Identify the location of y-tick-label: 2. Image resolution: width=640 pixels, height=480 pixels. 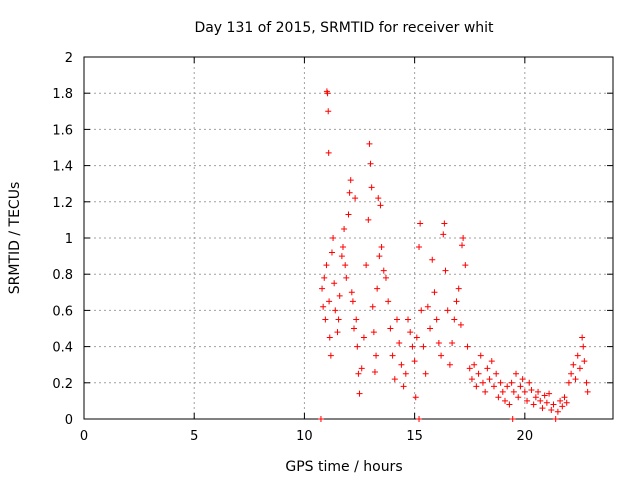
(69, 58).